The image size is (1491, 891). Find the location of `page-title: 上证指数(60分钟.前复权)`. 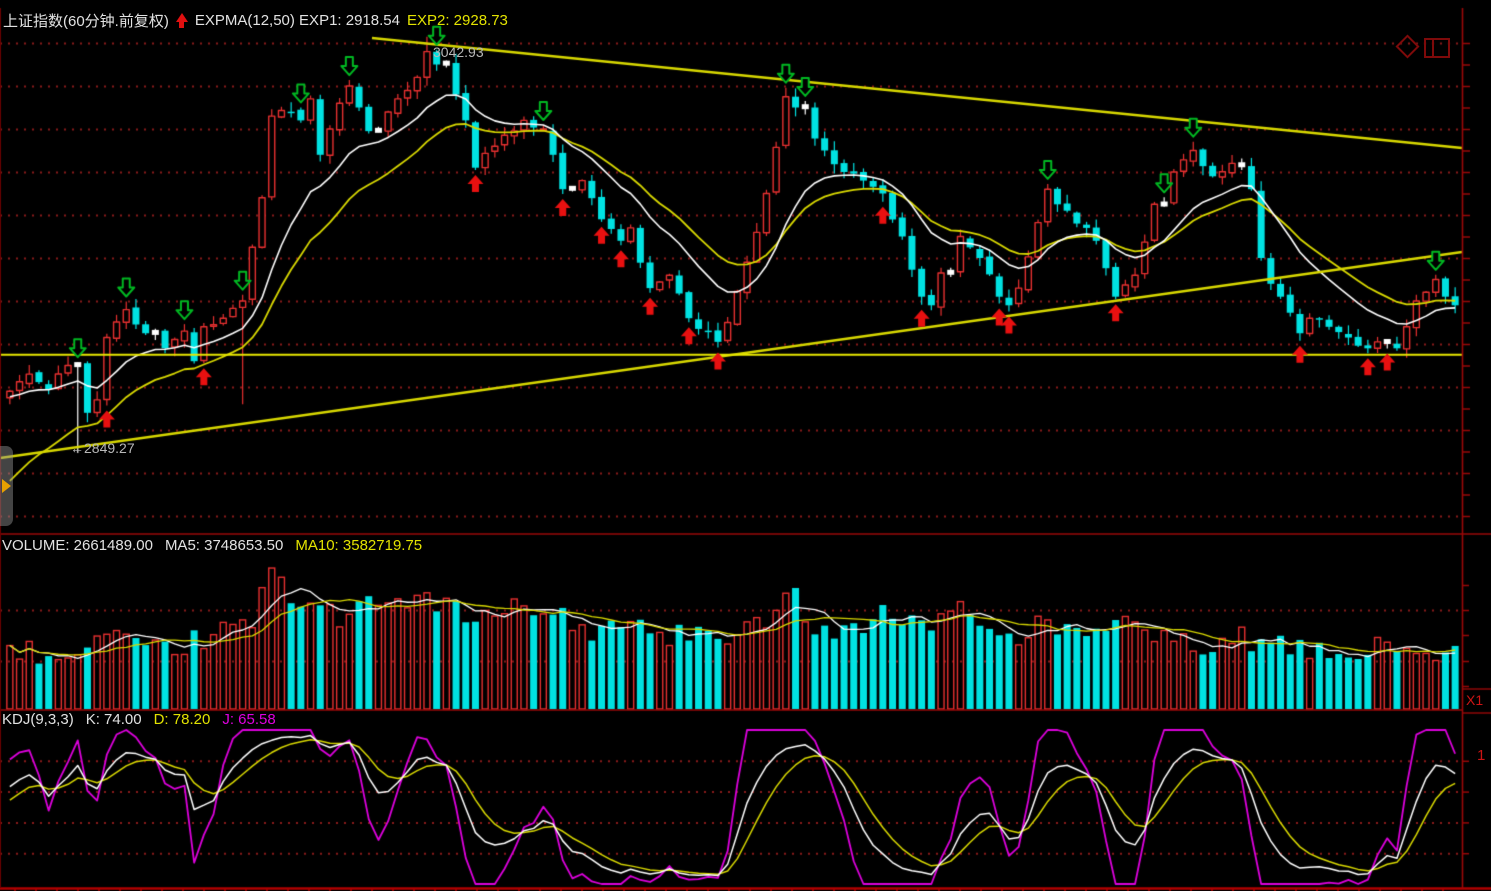

page-title: 上证指数(60分钟.前复权) is located at coordinates (86, 21).